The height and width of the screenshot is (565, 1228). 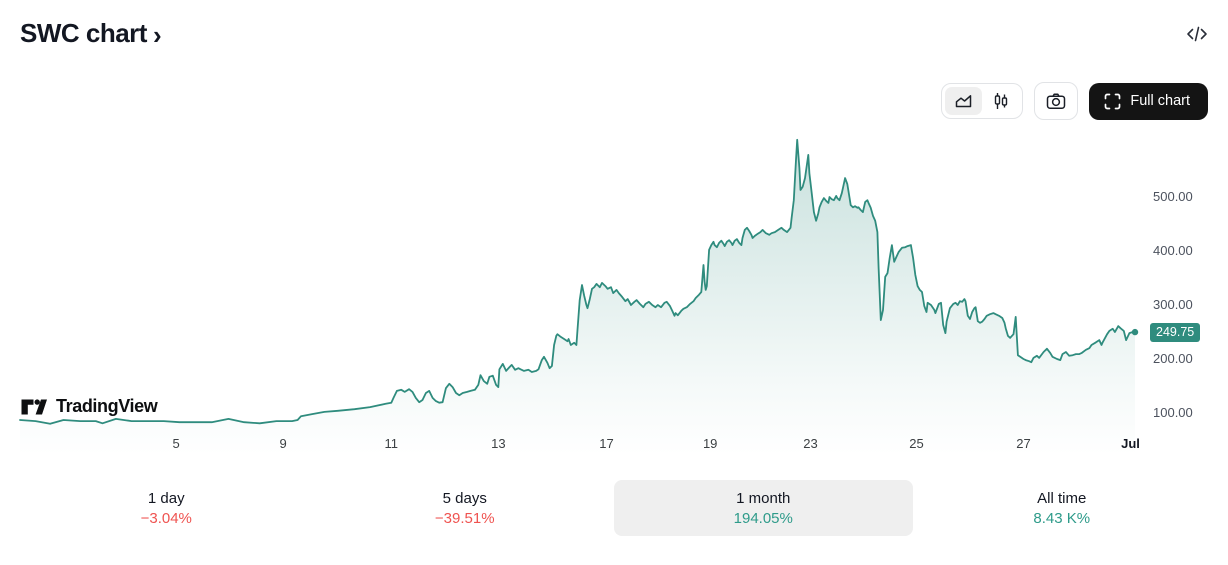 What do you see at coordinates (1062, 508) in the screenshot?
I see `period-button-all-time: All time 8.43 K%` at bounding box center [1062, 508].